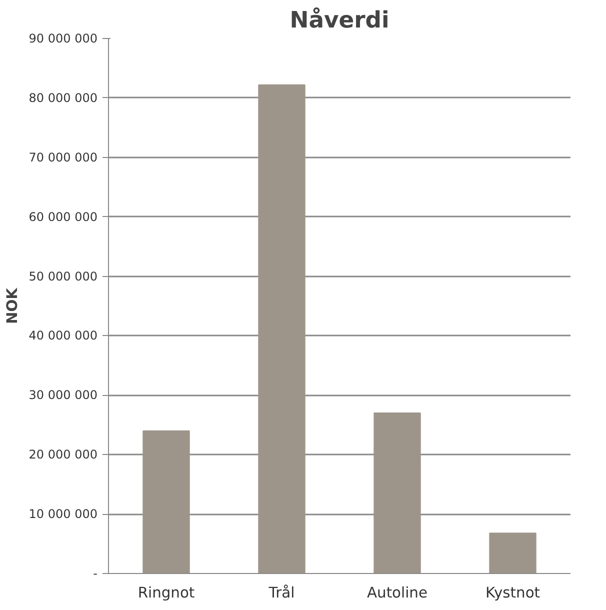 The image size is (606, 610). What do you see at coordinates (63, 395) in the screenshot?
I see `y-tick-label: 30 000 000` at bounding box center [63, 395].